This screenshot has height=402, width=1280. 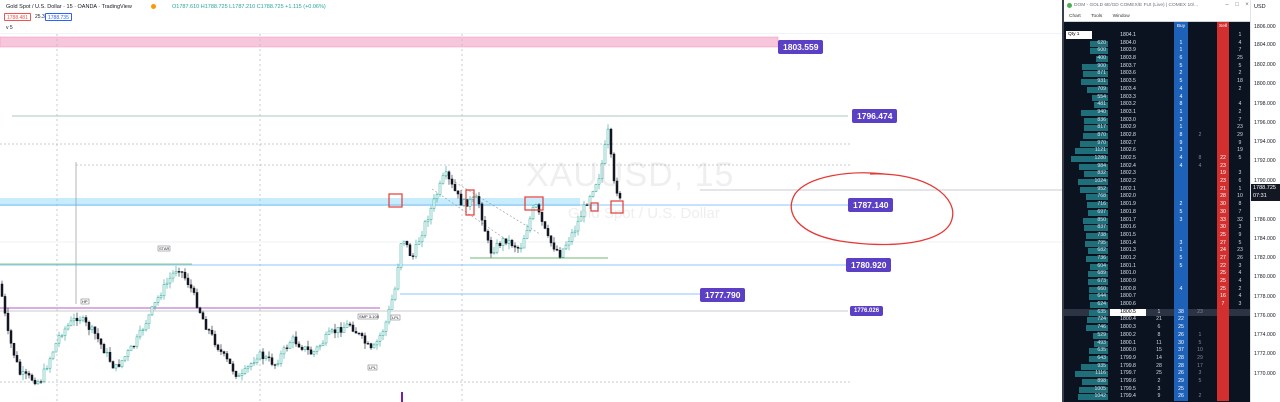 I want to click on dom-row: 635 1800.5 1 38 23, so click(x=1157, y=312).